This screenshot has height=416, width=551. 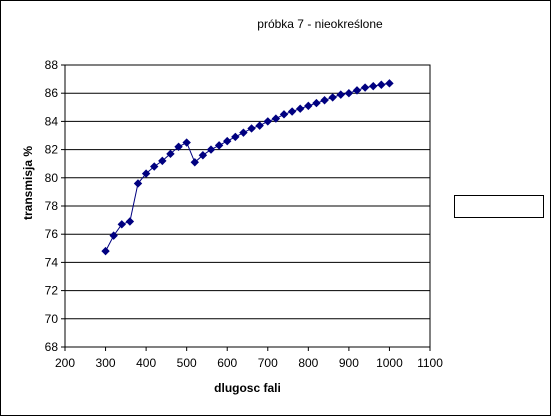 What do you see at coordinates (52, 319) in the screenshot?
I see `y-tick-label: 70` at bounding box center [52, 319].